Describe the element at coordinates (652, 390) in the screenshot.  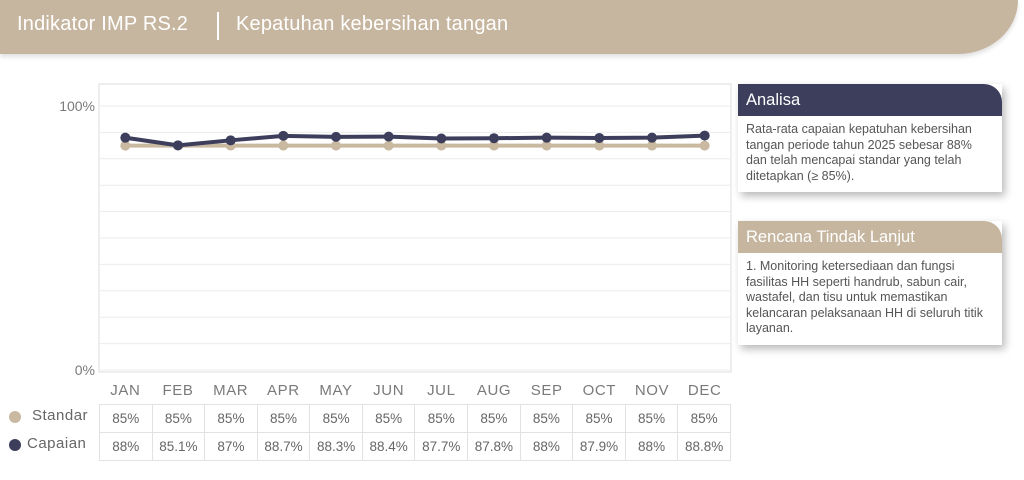
I see `x-tick-label: NOV` at that location.